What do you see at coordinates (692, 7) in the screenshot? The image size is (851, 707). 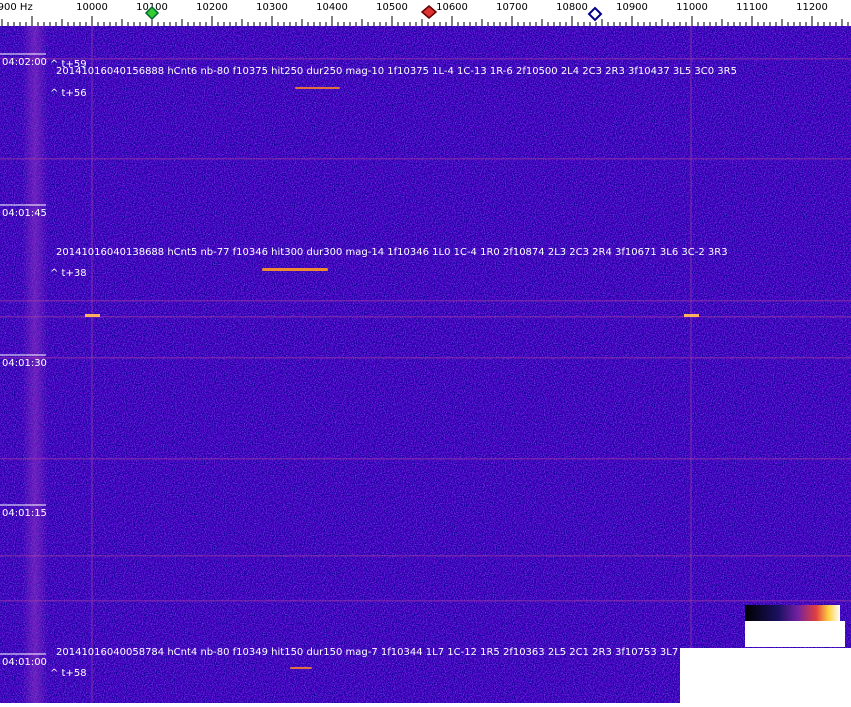 I see `freq-label: 11000` at bounding box center [692, 7].